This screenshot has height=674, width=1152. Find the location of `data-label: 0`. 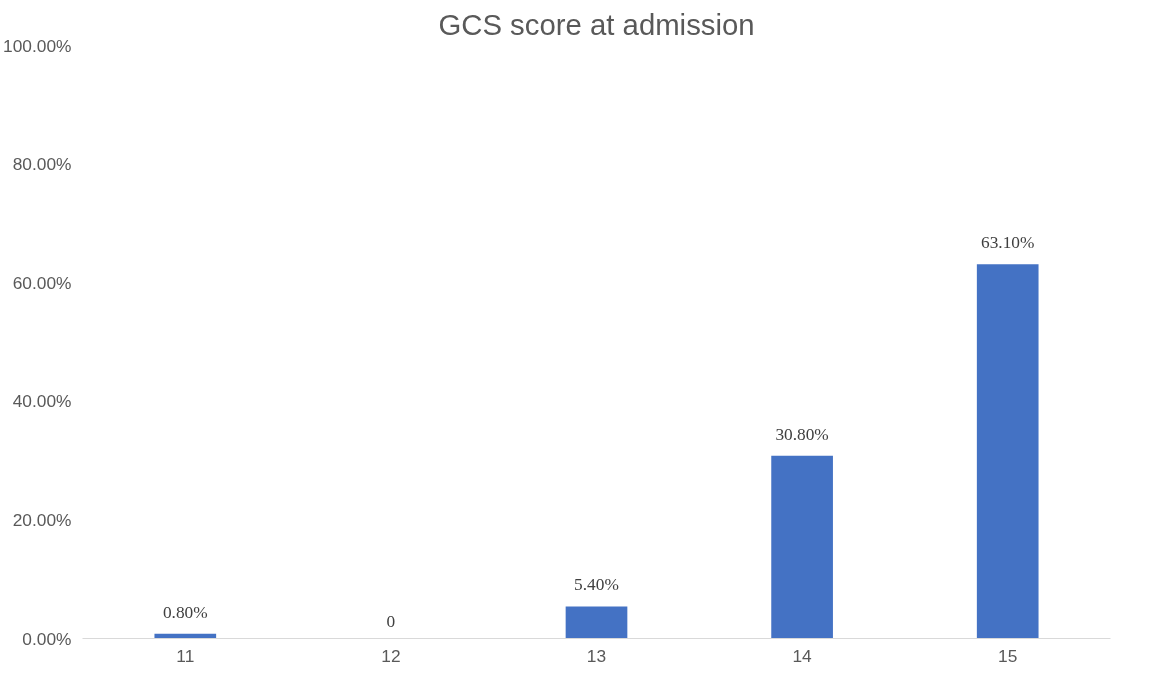

data-label: 0 is located at coordinates (391, 621).